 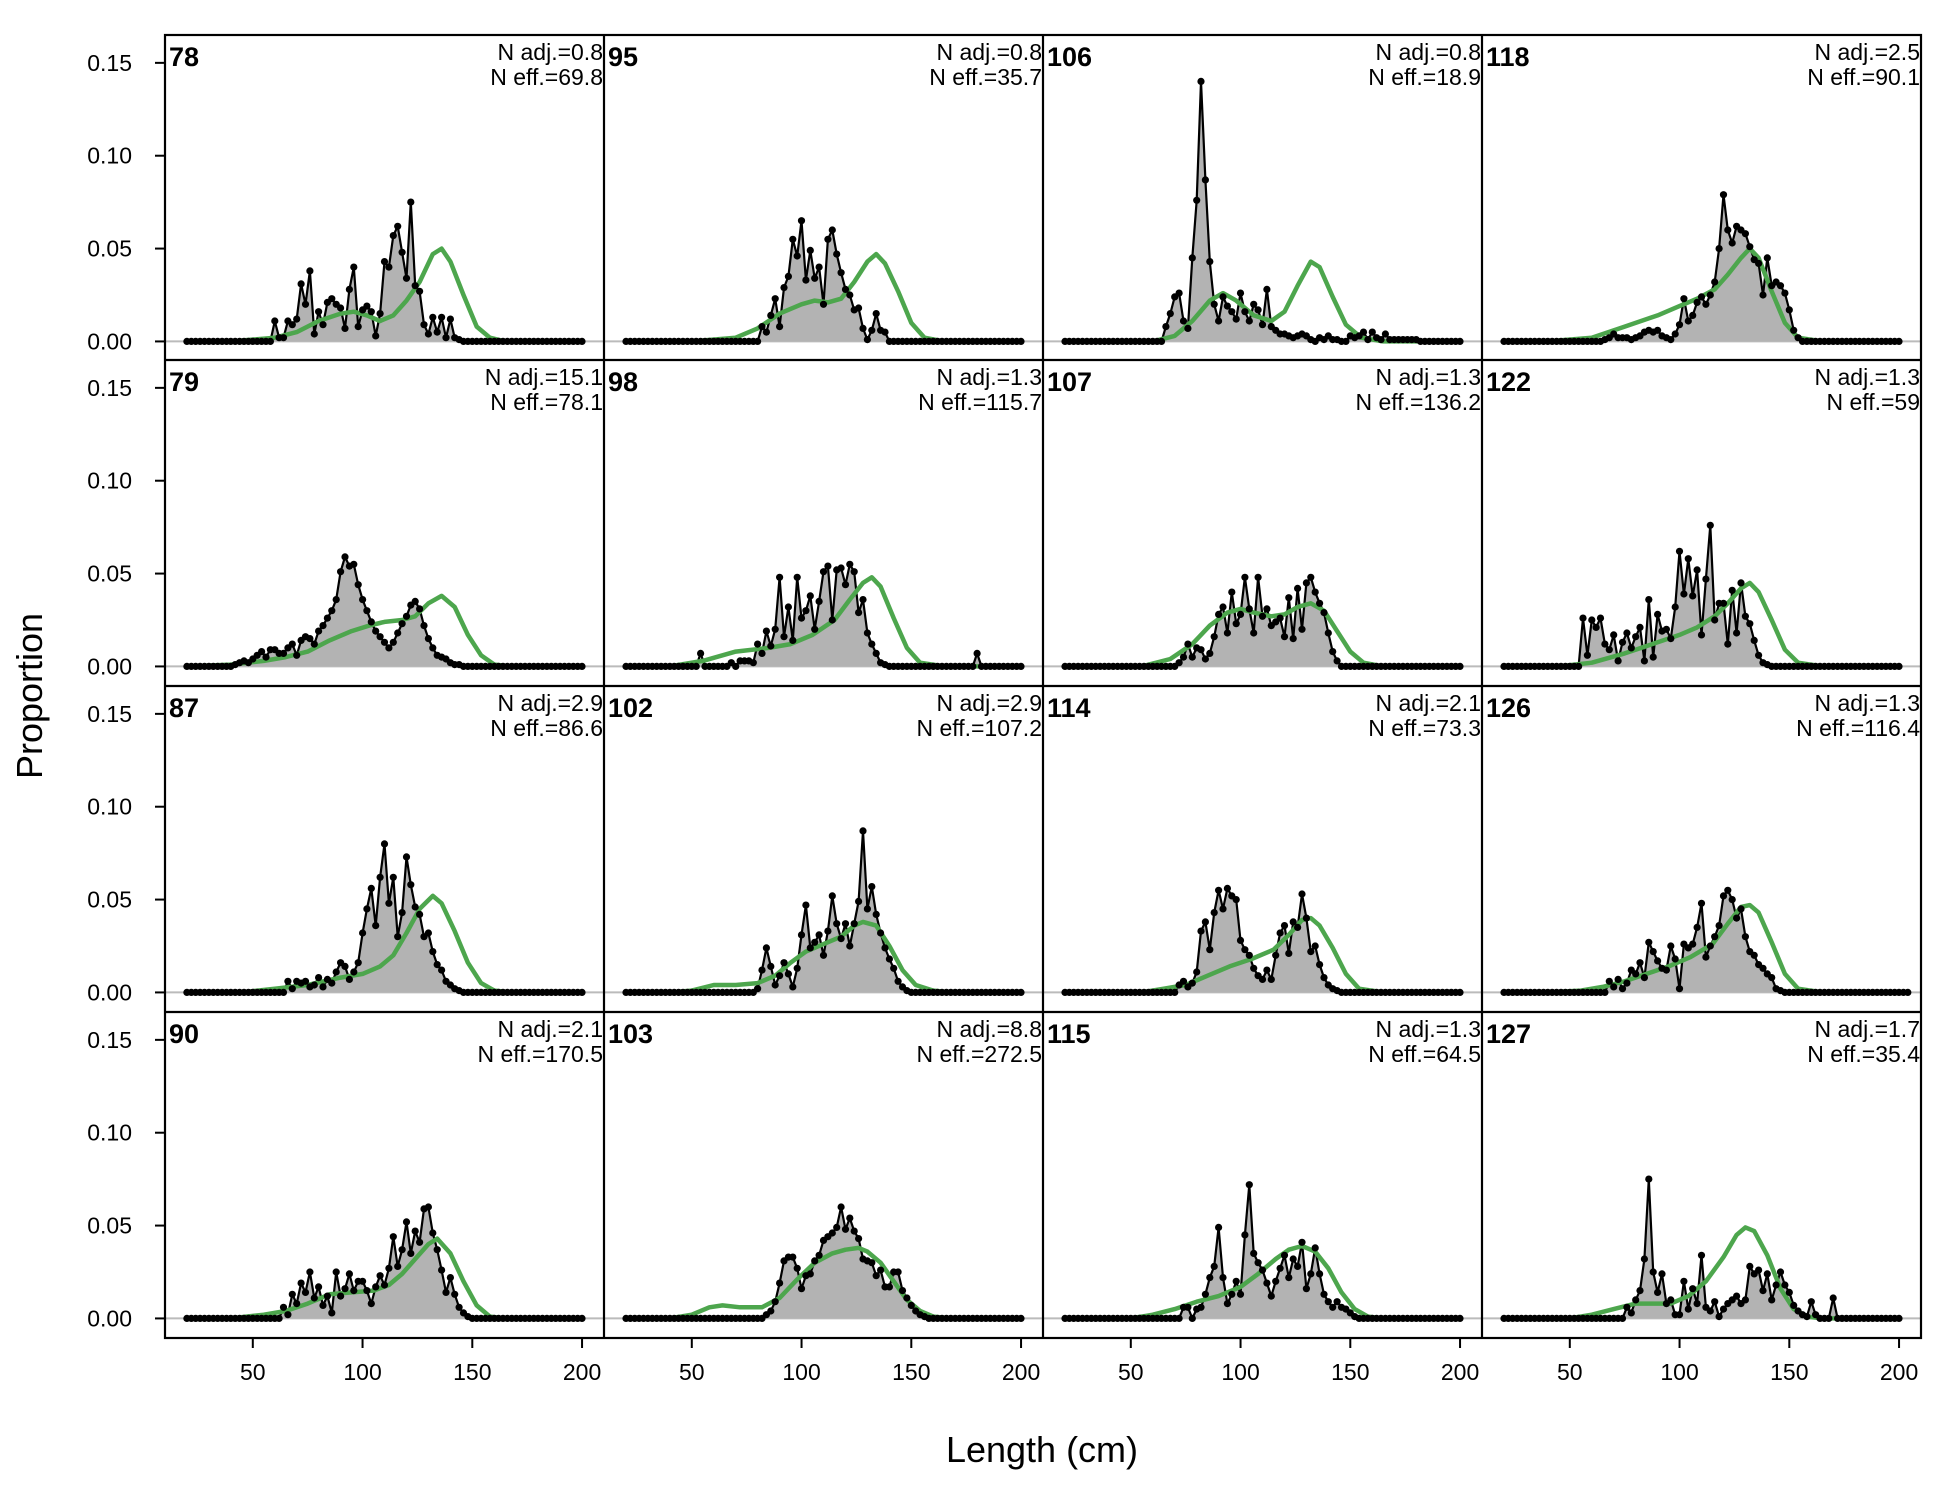 What do you see at coordinates (1069, 1034) in the screenshot?
I see `panel-year-label: 115` at bounding box center [1069, 1034].